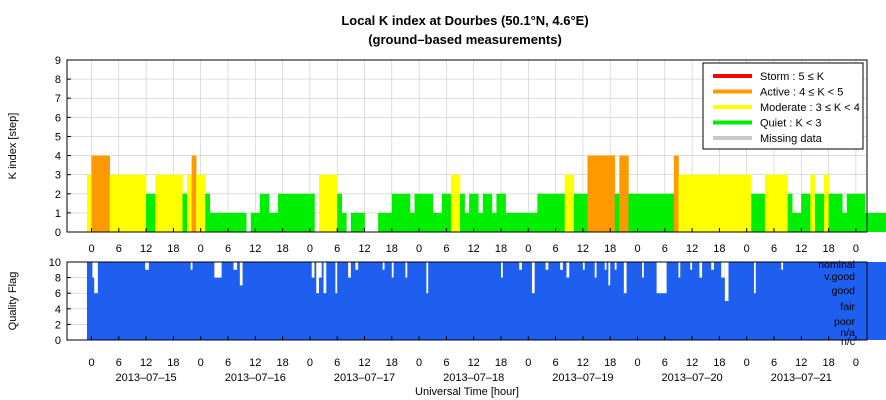 The width and height of the screenshot is (886, 400). What do you see at coordinates (58, 233) in the screenshot?
I see `k-index-y-tick-label: 0` at bounding box center [58, 233].